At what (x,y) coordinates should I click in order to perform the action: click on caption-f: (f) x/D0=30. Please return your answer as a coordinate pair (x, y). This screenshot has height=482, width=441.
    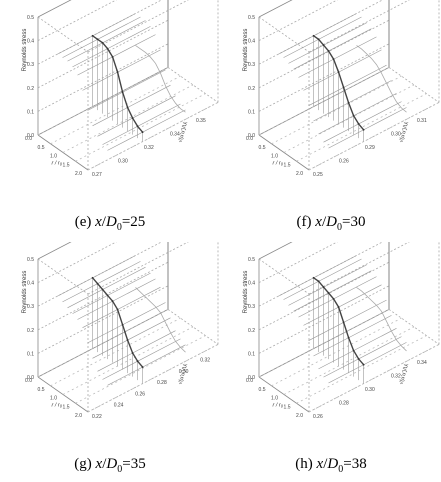
    Looking at the image, I should click on (331, 223).